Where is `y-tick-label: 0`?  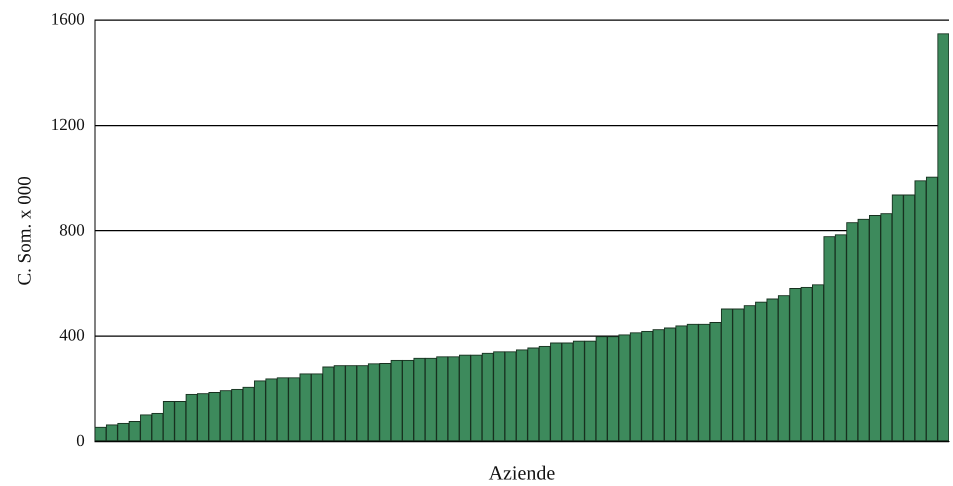
y-tick-label: 0 is located at coordinates (80, 440).